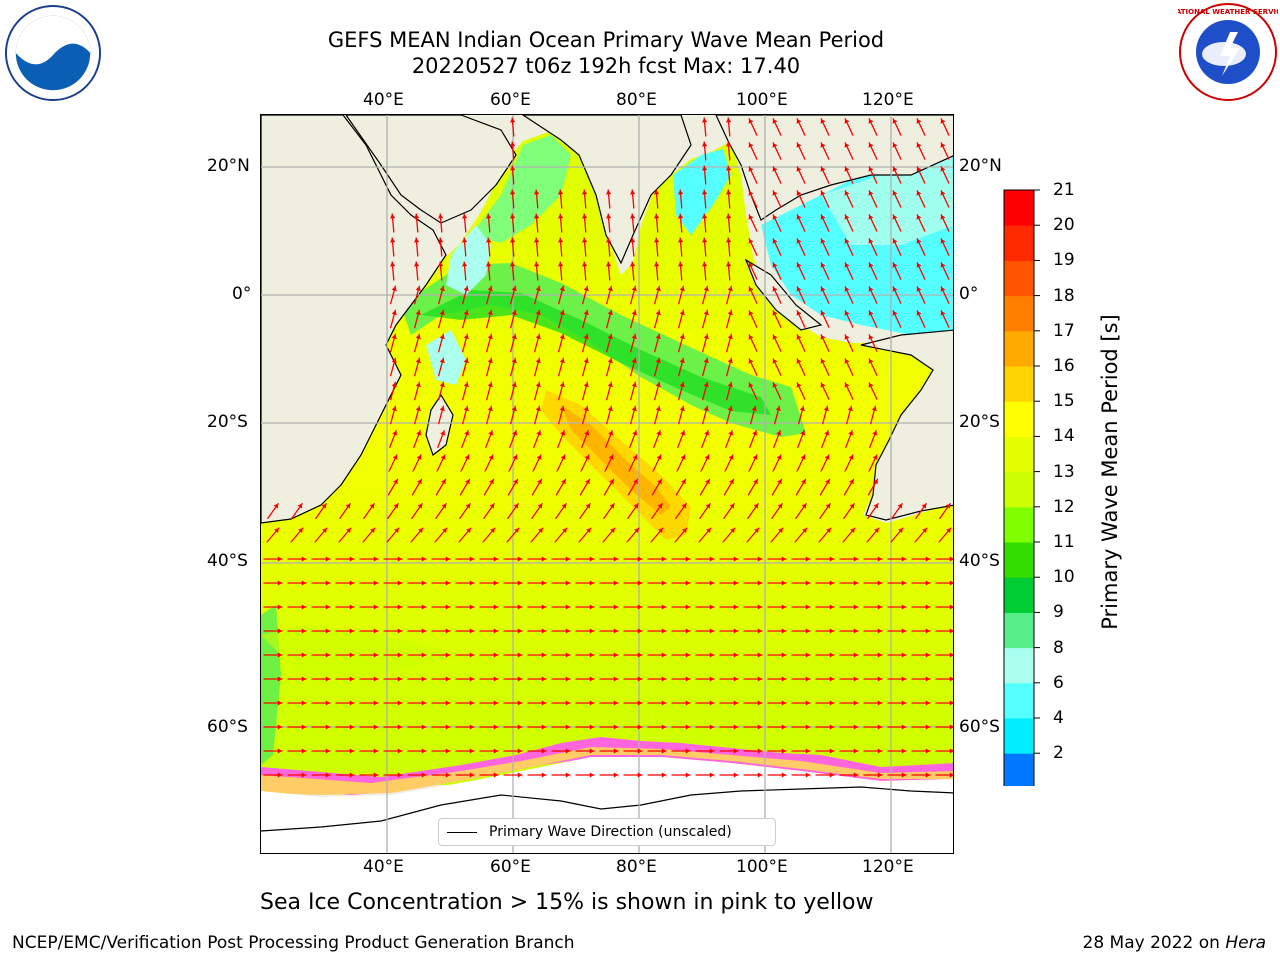 The image size is (1280, 960). Describe the element at coordinates (1058, 682) in the screenshot. I see `colorbar-tick-label: 6` at that location.